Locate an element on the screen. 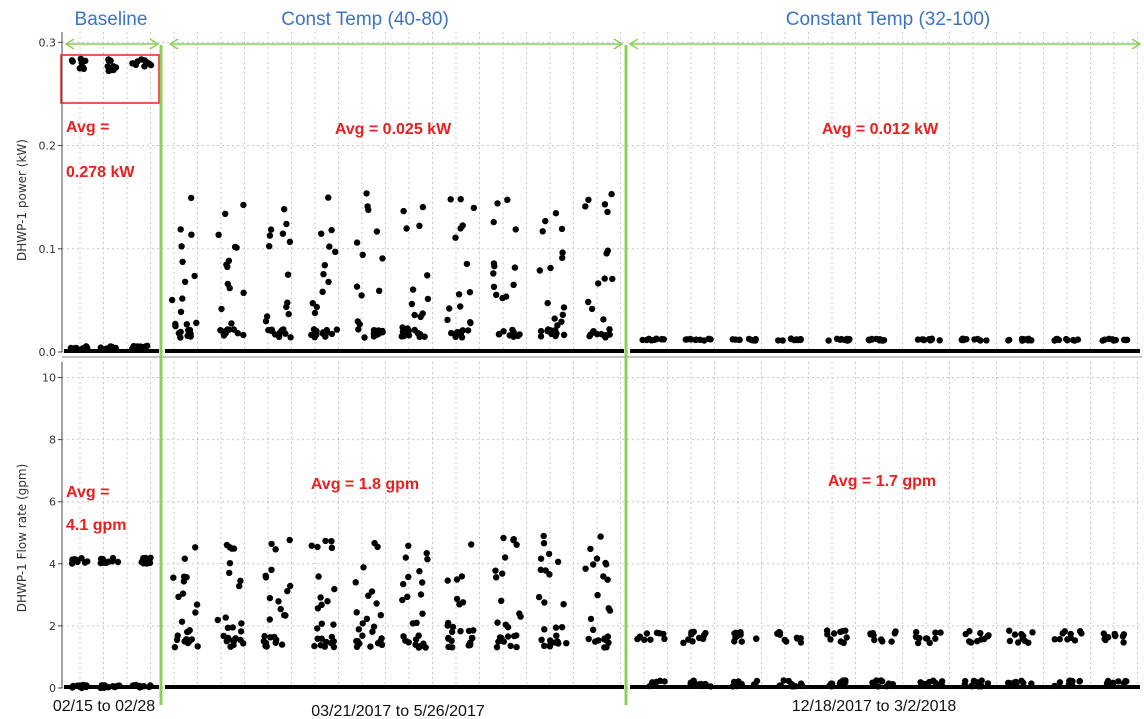 This screenshot has width=1144, height=719. flow-avg-baseline-line2: 4.1 gpm is located at coordinates (96, 525).